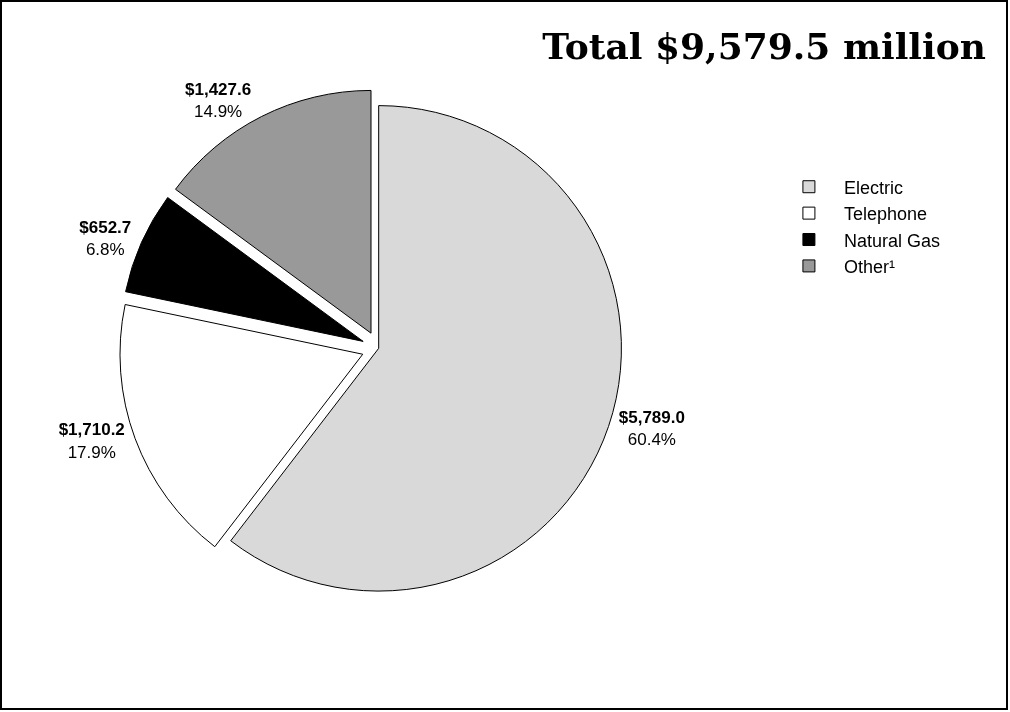  What do you see at coordinates (91, 441) in the screenshot?
I see `data-label: $1,710.2 17.9%` at bounding box center [91, 441].